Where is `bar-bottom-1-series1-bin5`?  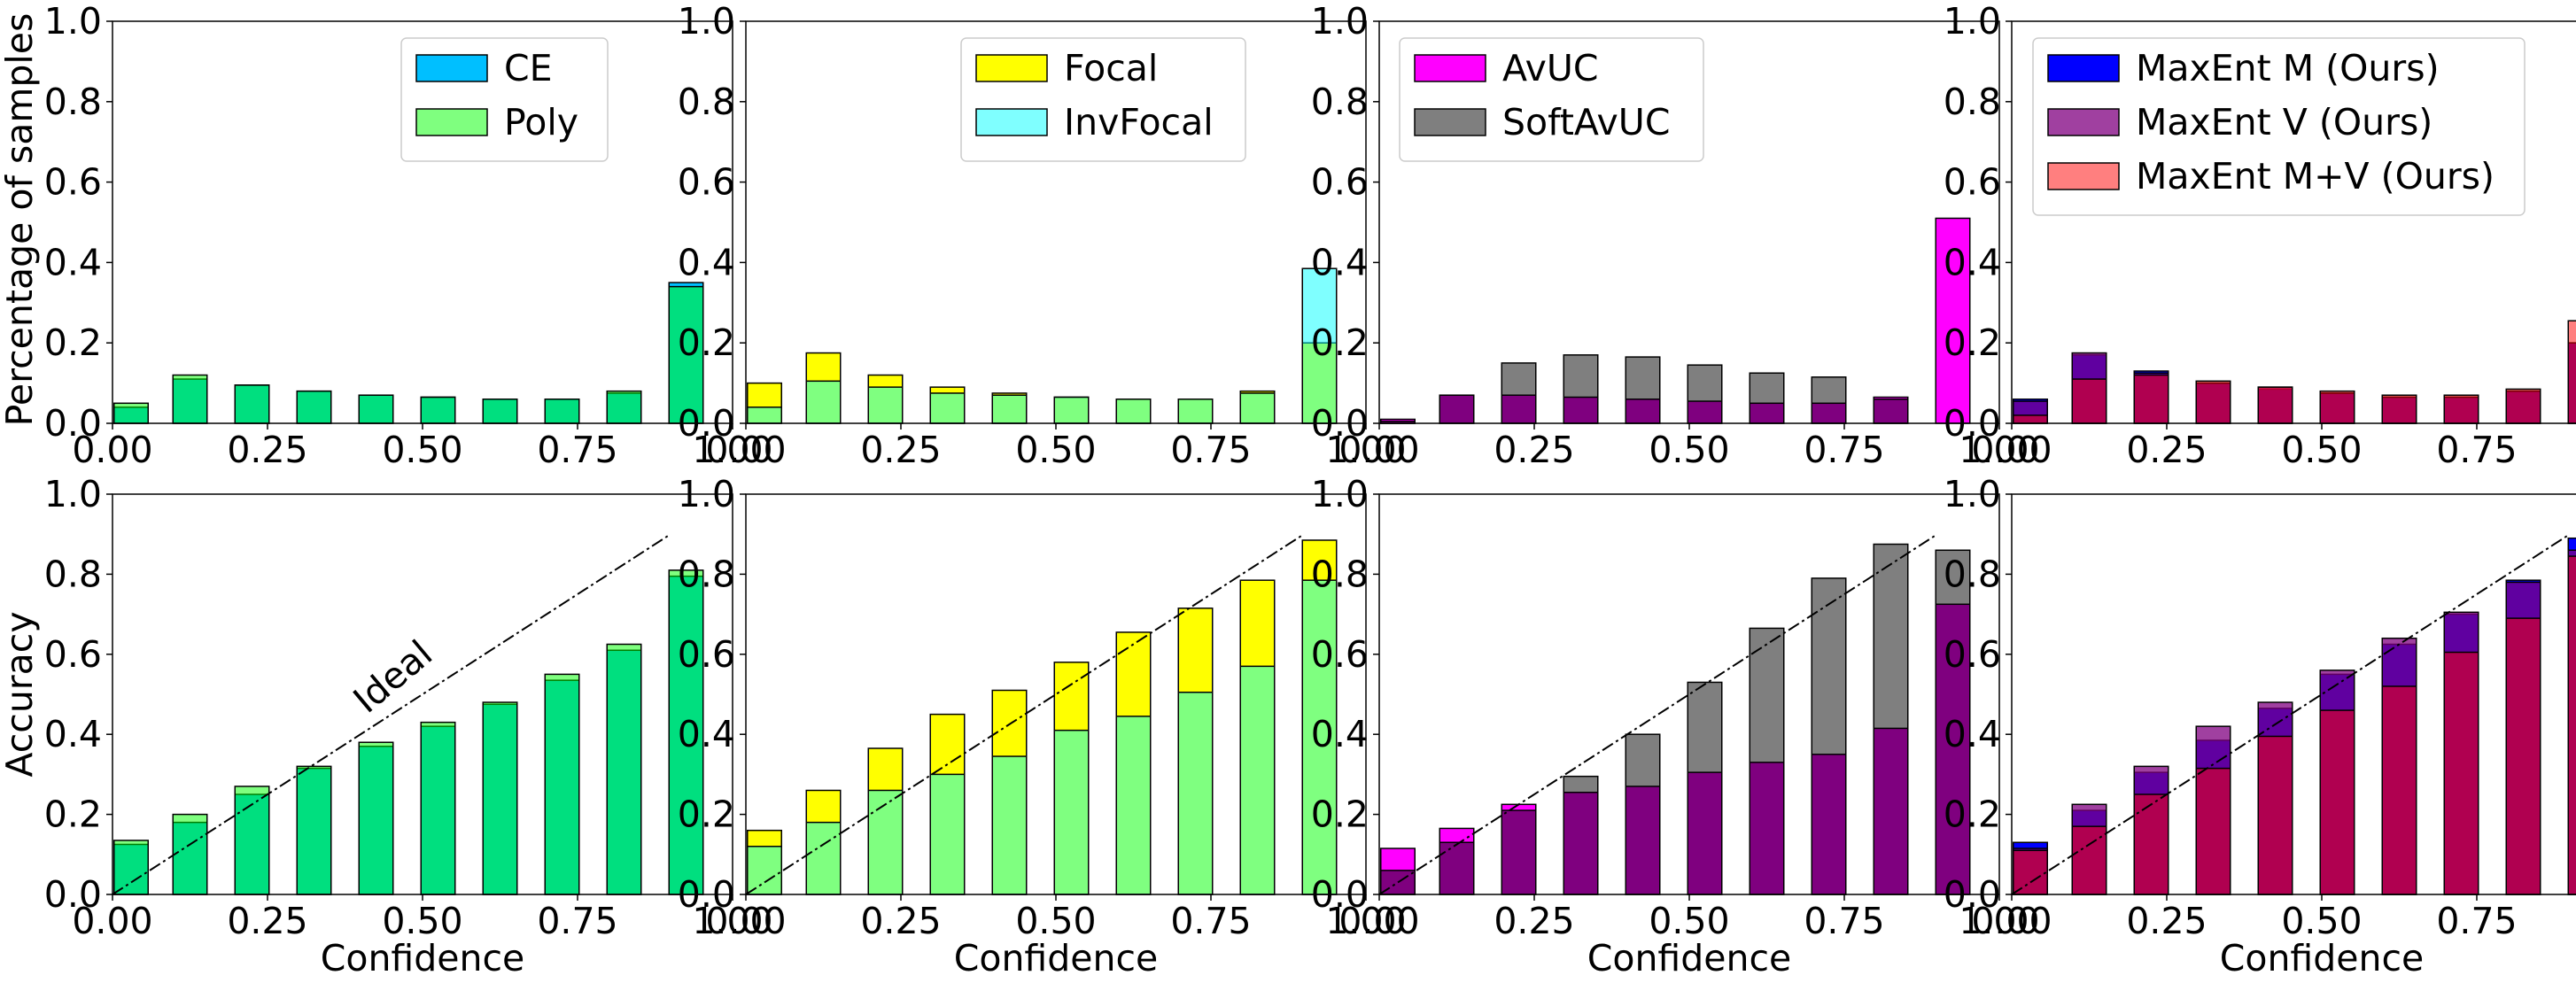 bar-bottom-1-series1-bin5 is located at coordinates (438, 808).